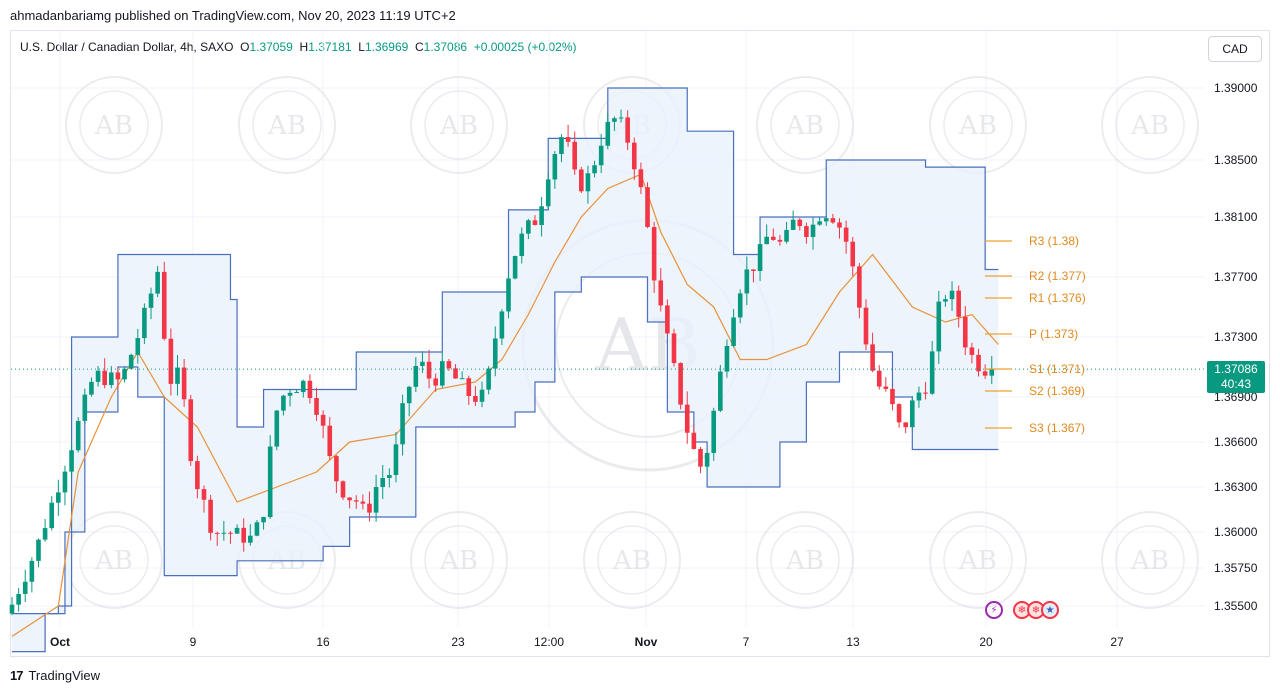 The width and height of the screenshot is (1280, 695). What do you see at coordinates (525, 47) in the screenshot?
I see `change-value: +0.00025 (+0.02%)` at bounding box center [525, 47].